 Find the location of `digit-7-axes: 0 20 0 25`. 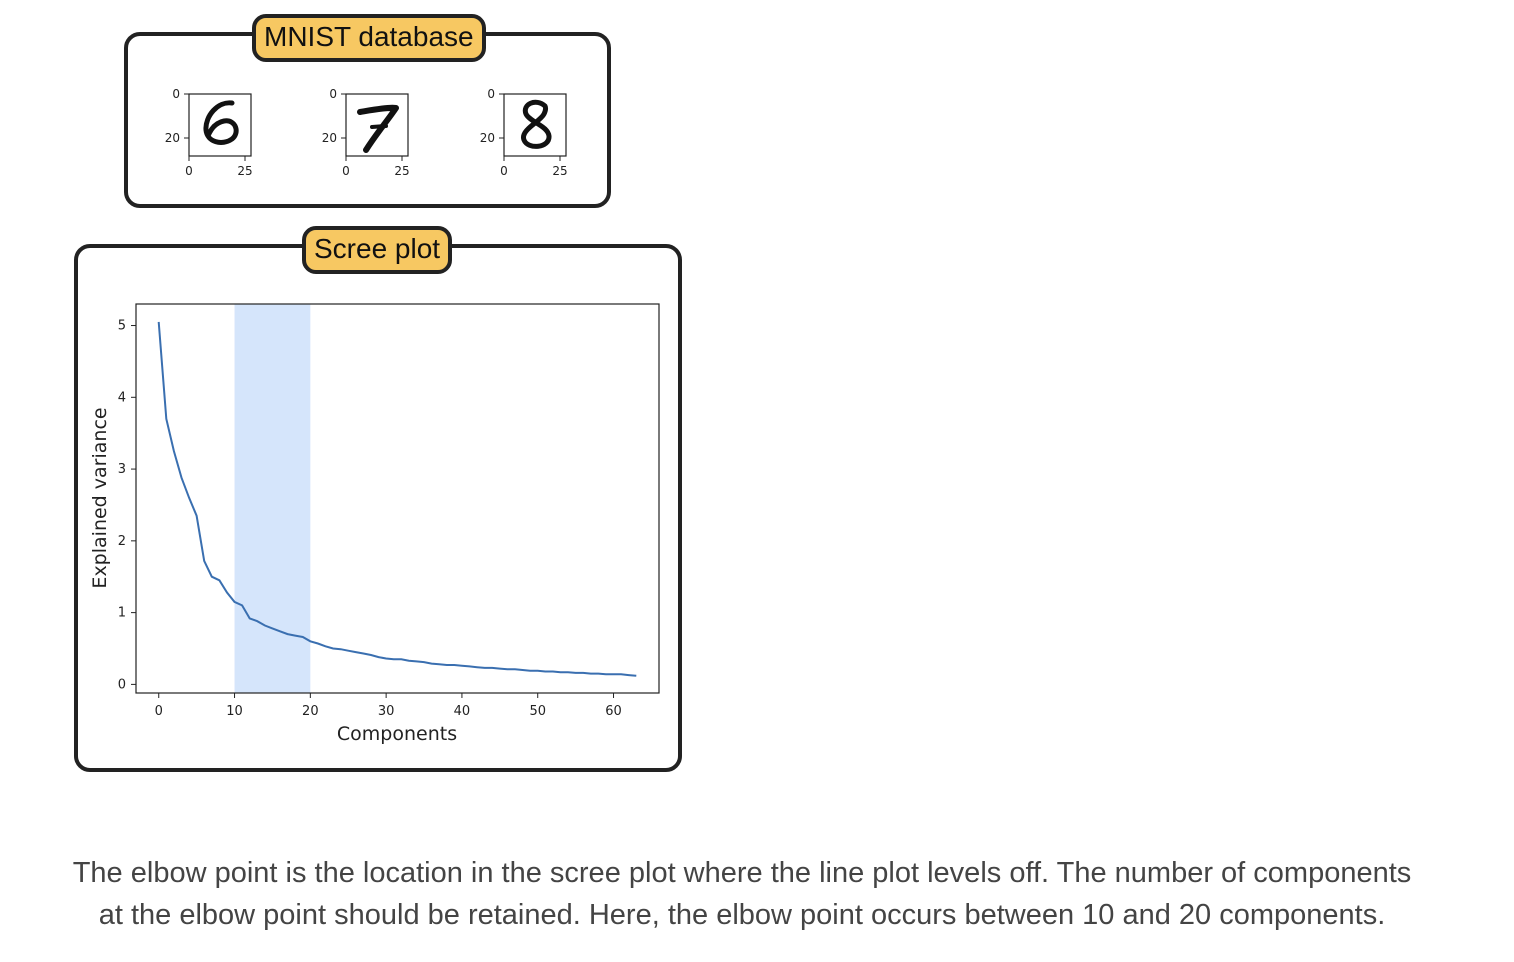

digit-7-axes: 0 20 0 25 is located at coordinates (366, 132).